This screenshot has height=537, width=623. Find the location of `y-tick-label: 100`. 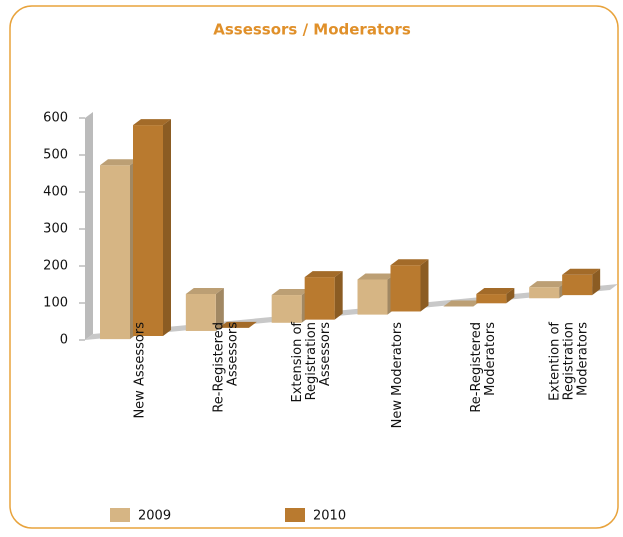

y-tick-label: 100 is located at coordinates (55, 303).